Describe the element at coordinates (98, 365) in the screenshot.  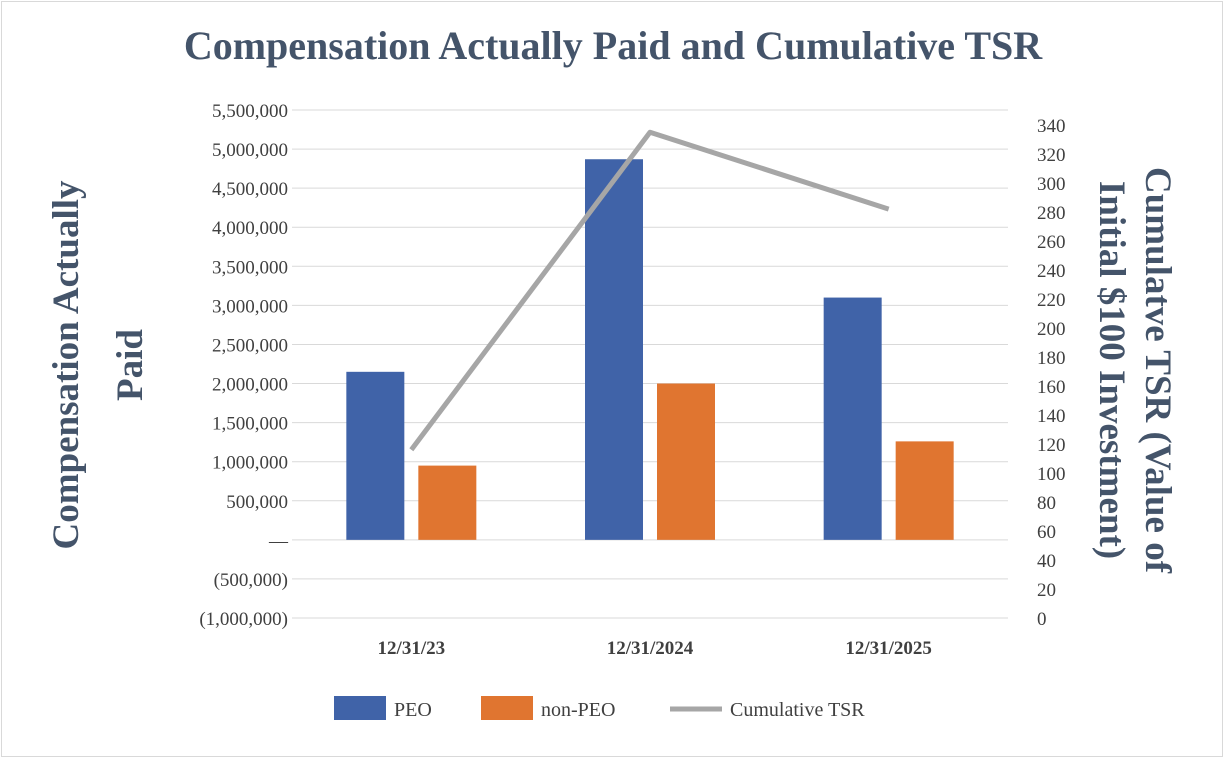
I see `left-axis-title: Compensation Actually Paid` at that location.